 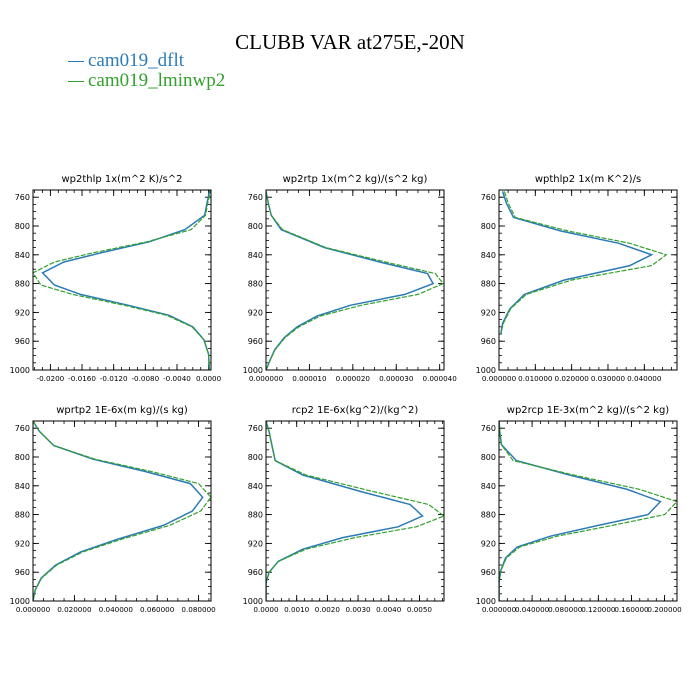 I want to click on x-tick-label: 0.0050, so click(x=420, y=609).